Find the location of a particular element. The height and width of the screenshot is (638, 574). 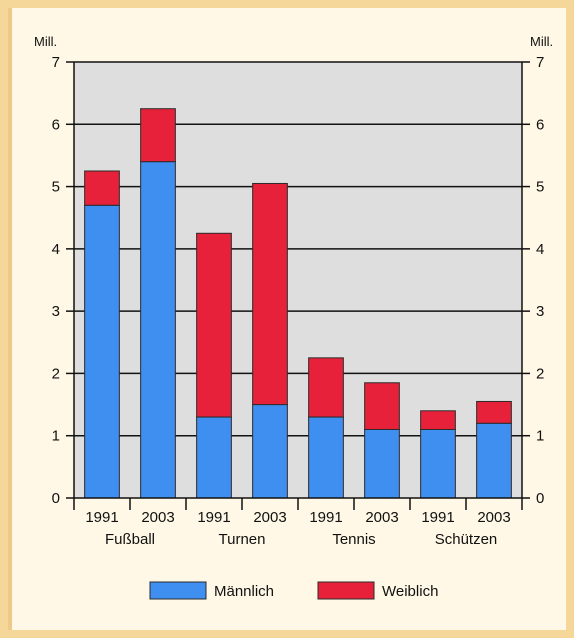

y-tick-label-right: 2 is located at coordinates (540, 373).